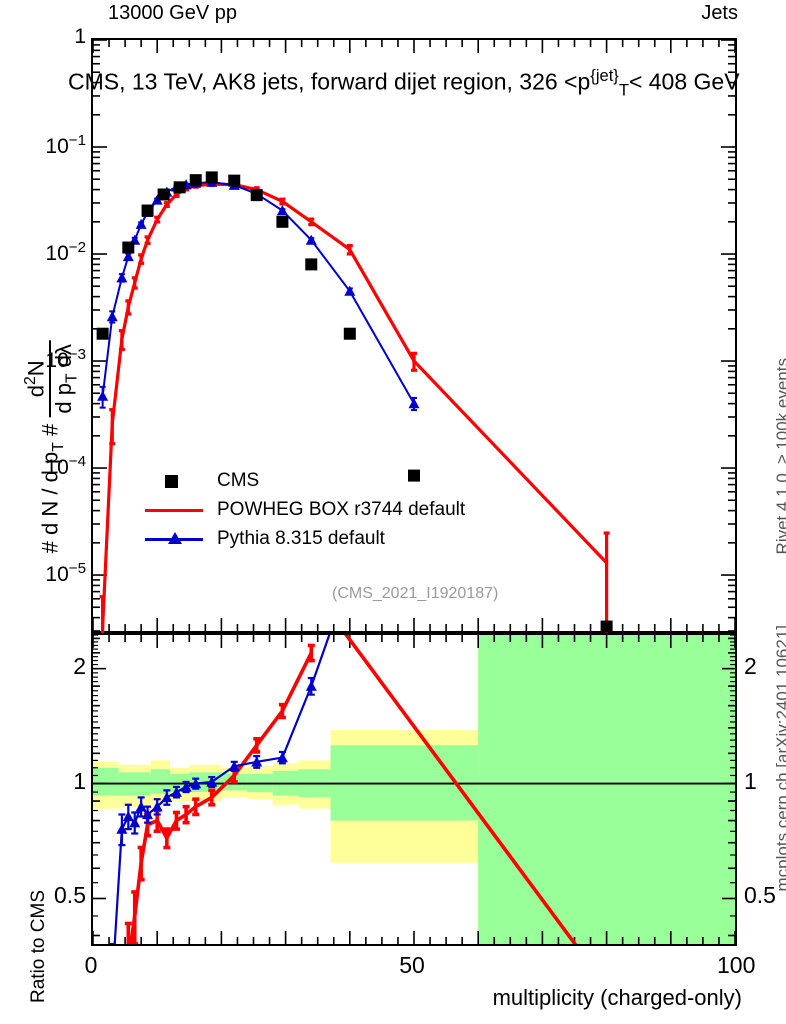  I want to click on y-tick-label-2: 10⁻², so click(65, 252).